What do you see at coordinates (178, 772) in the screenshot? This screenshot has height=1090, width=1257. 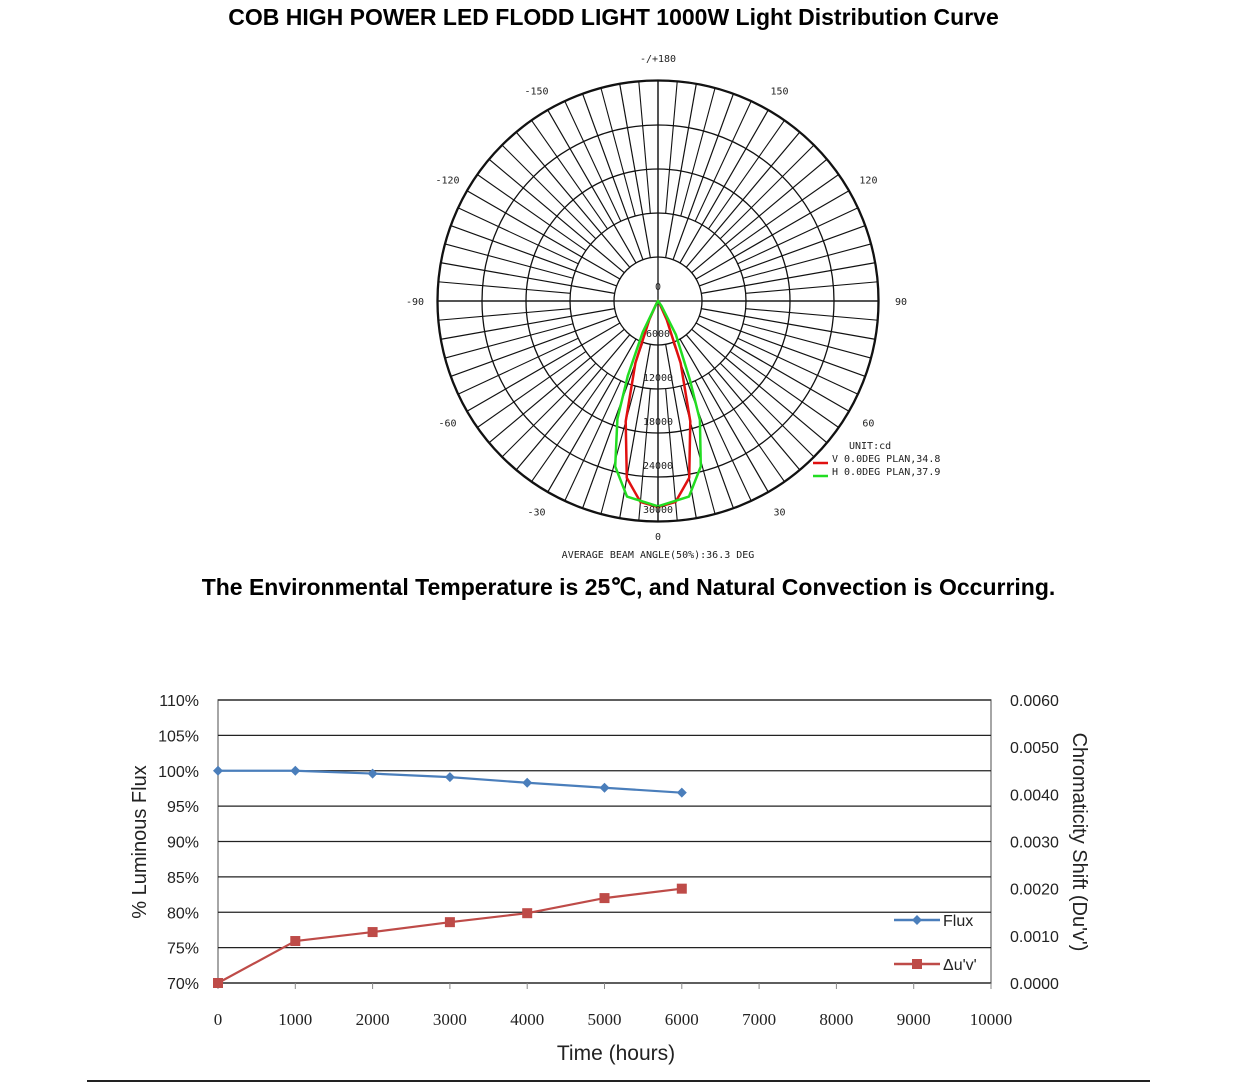 I see `y-tick-label: 100%` at bounding box center [178, 772].